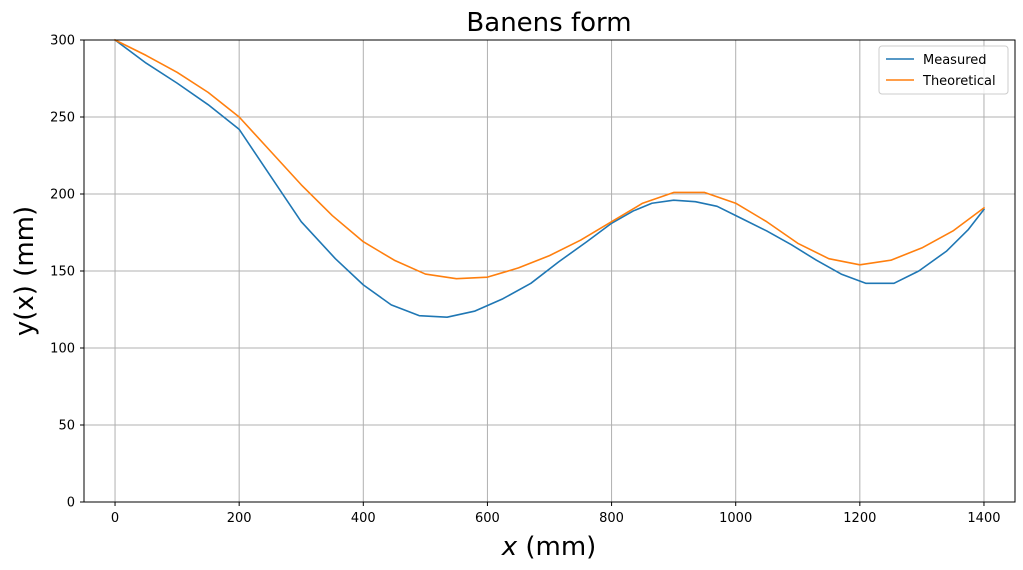  I want to click on y-tick-label: 150, so click(62, 272).